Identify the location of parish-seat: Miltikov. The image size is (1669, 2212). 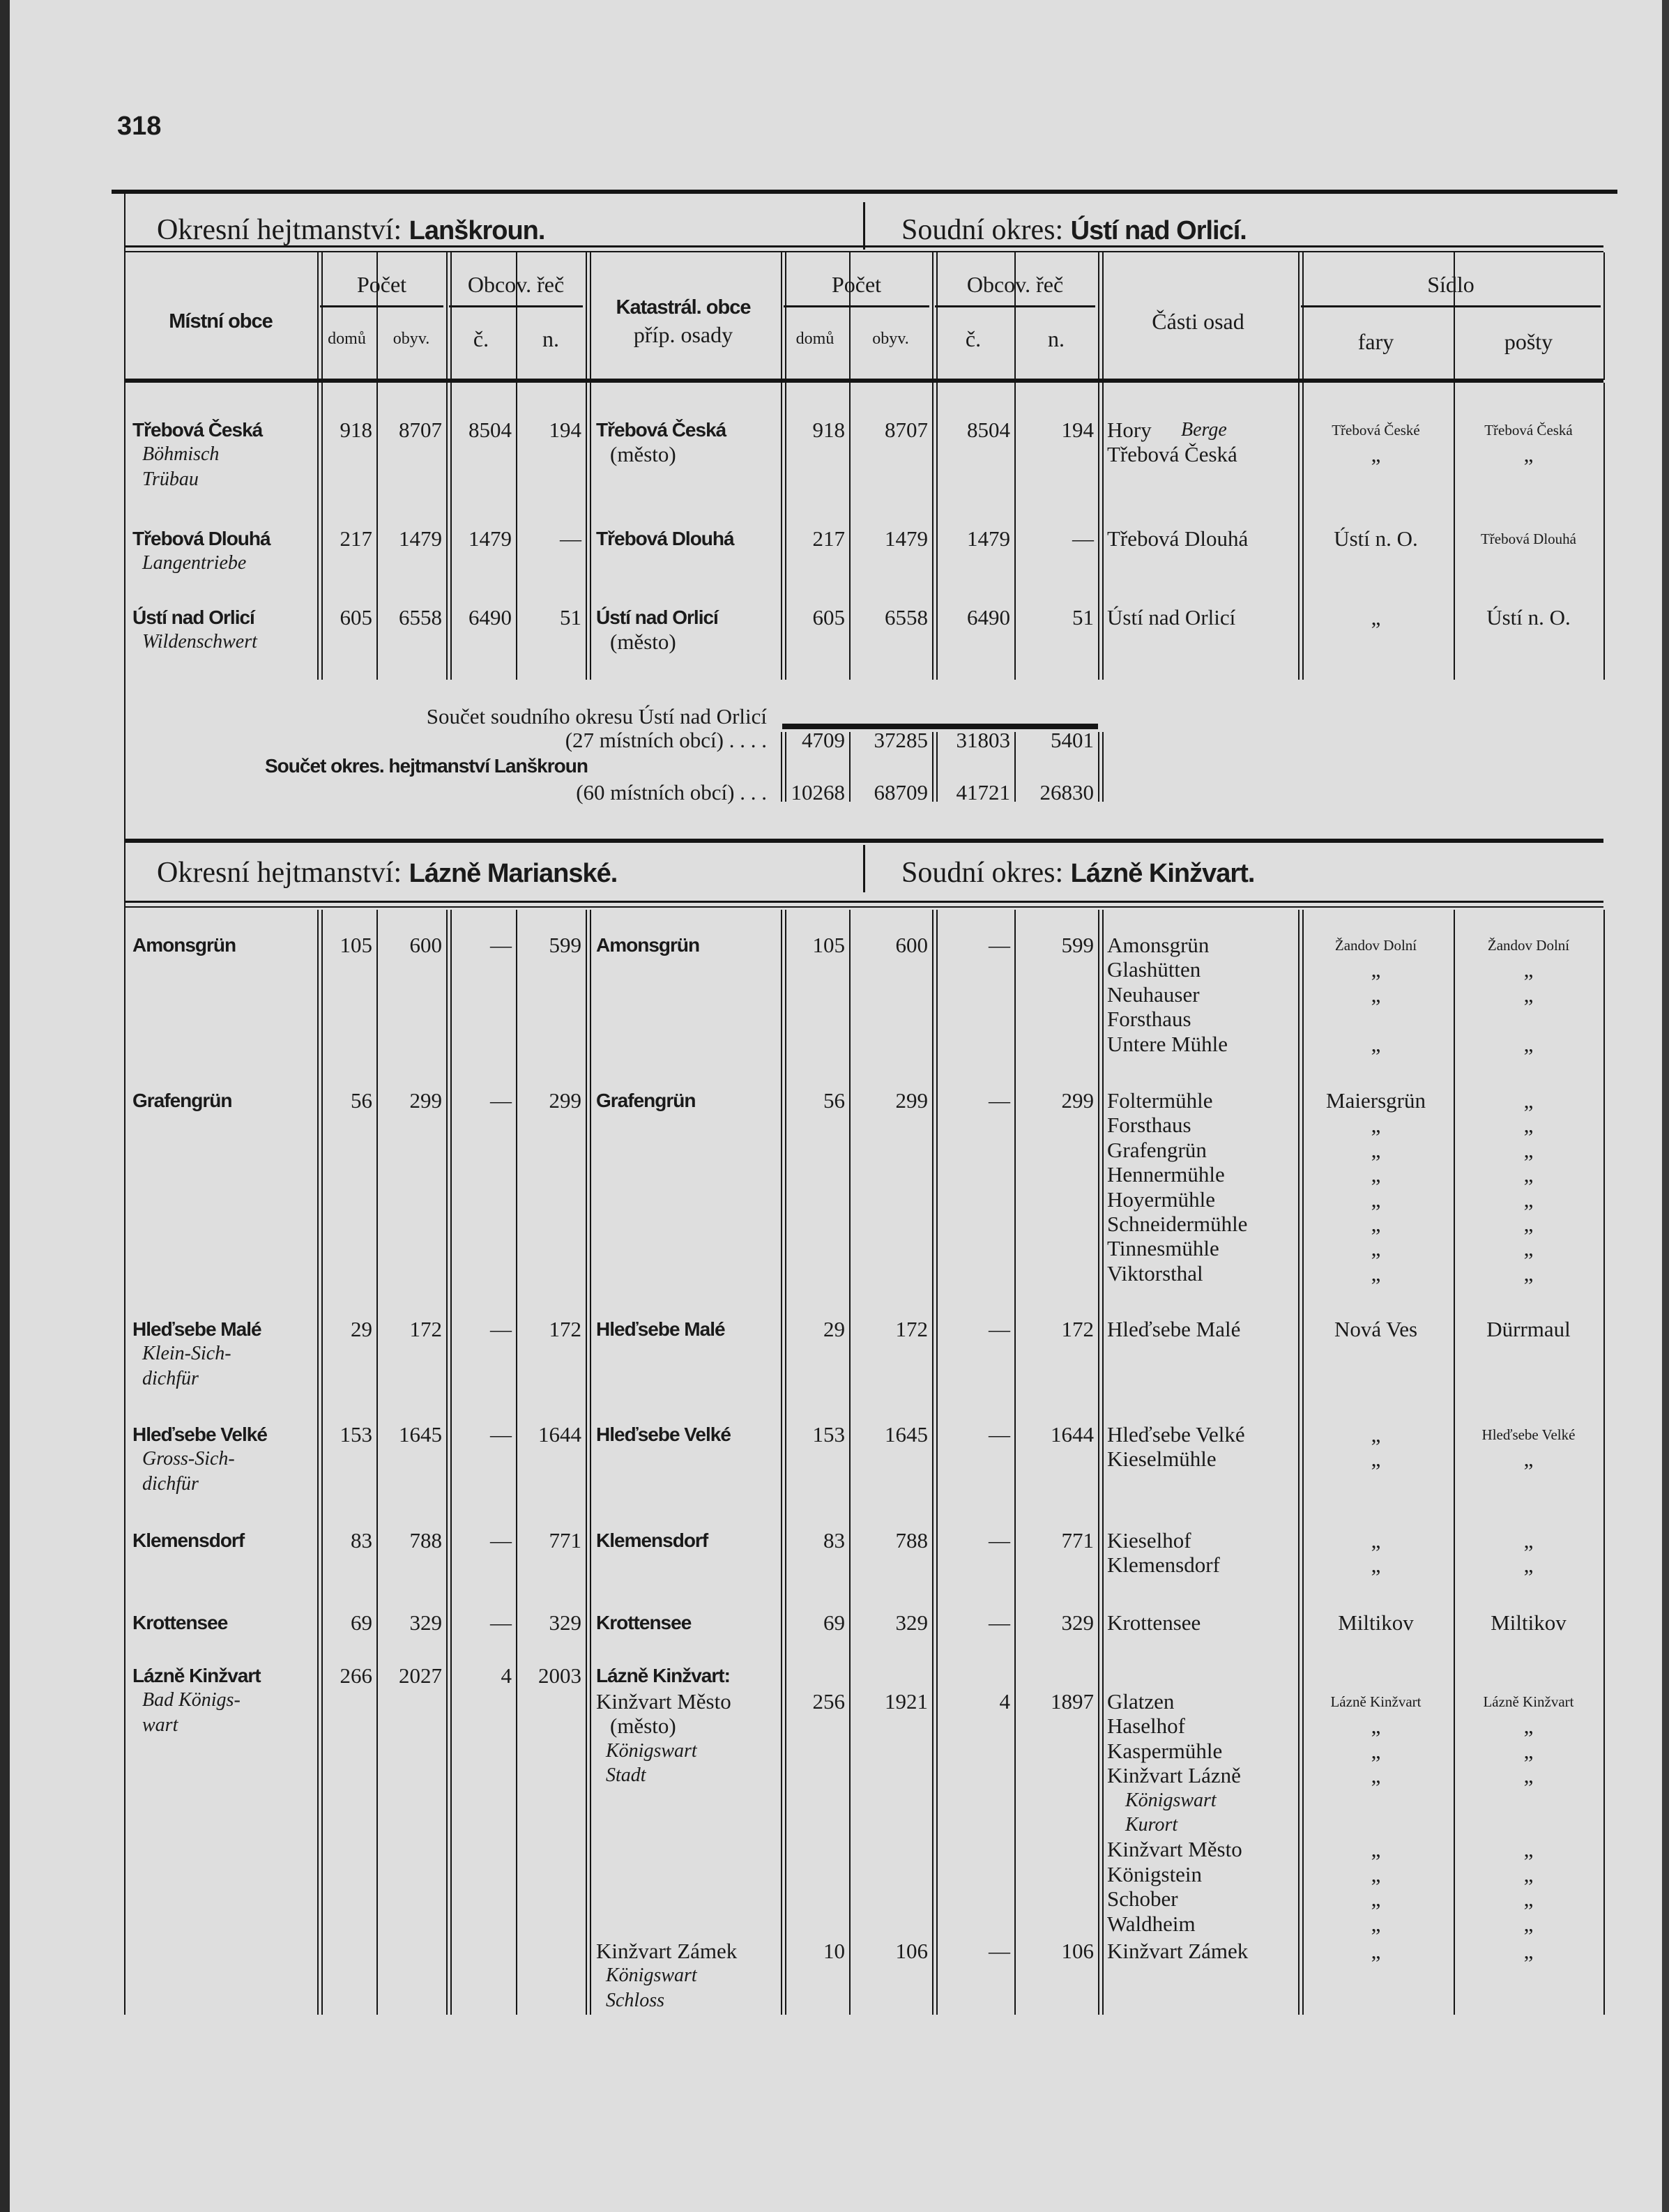
(1376, 1622).